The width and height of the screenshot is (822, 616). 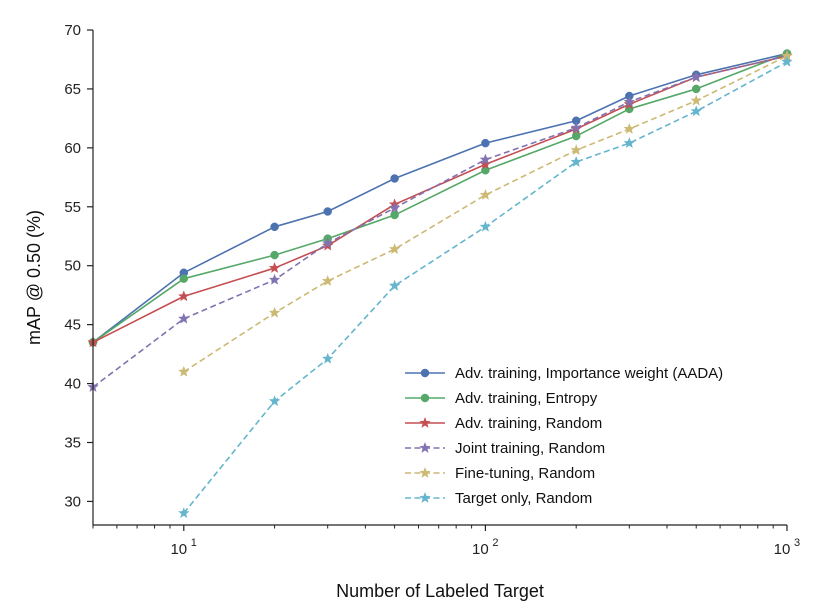 I want to click on legend-item: Adv. training, Entropy, so click(x=501, y=398).